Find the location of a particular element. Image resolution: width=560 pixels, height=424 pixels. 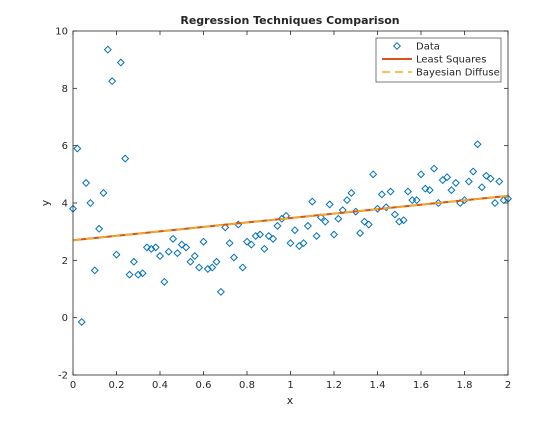

x-tick-label: 0.2 is located at coordinates (117, 385).